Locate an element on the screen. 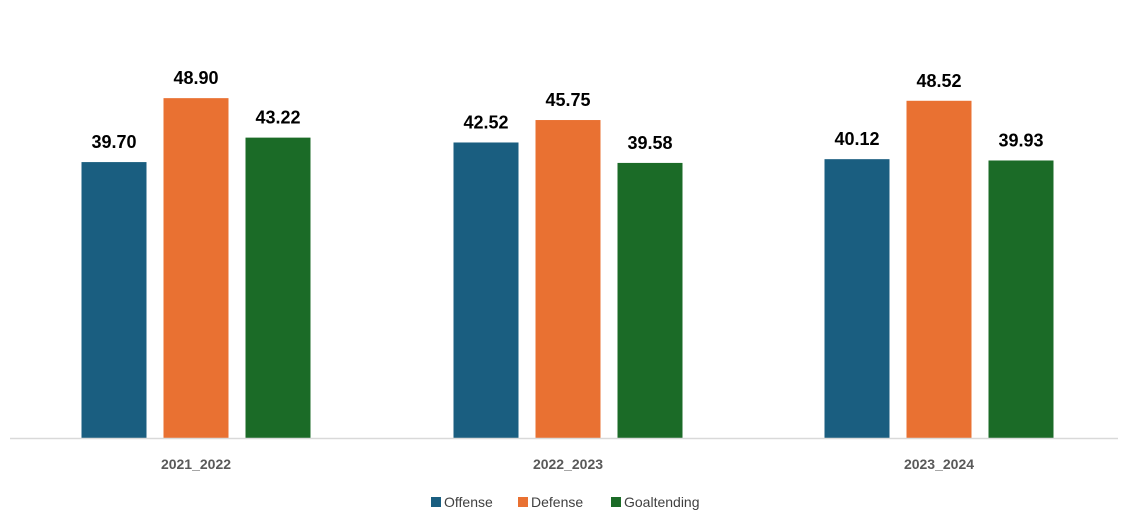 This screenshot has width=1121, height=522. bar-goaltending-2021_2022 is located at coordinates (278, 287).